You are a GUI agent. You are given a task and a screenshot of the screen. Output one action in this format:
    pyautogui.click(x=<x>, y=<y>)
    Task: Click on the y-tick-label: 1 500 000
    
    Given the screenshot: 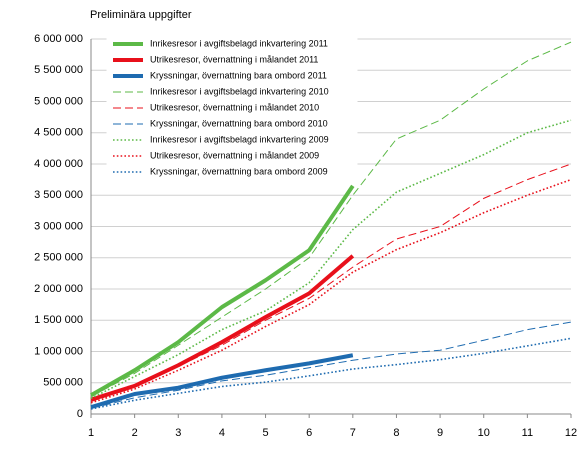 What is the action you would take?
    pyautogui.click(x=58, y=320)
    